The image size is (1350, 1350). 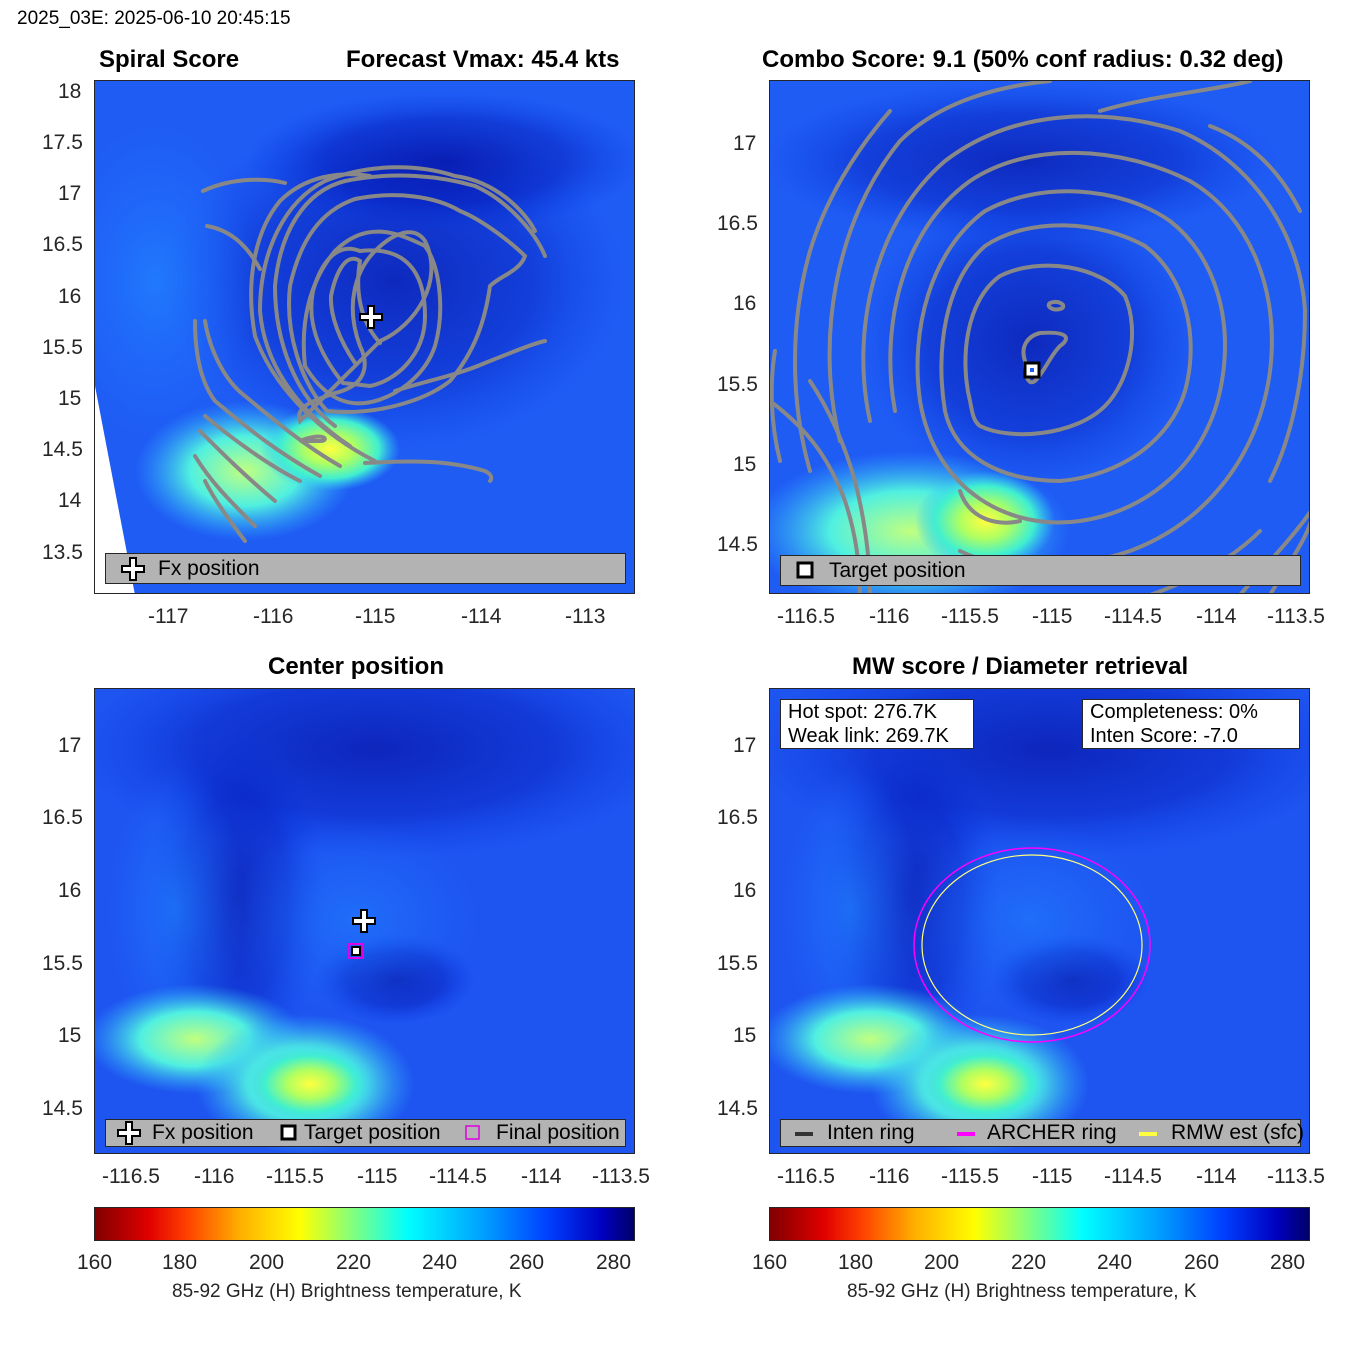 What do you see at coordinates (1039, 1224) in the screenshot?
I see `colorbar-right` at bounding box center [1039, 1224].